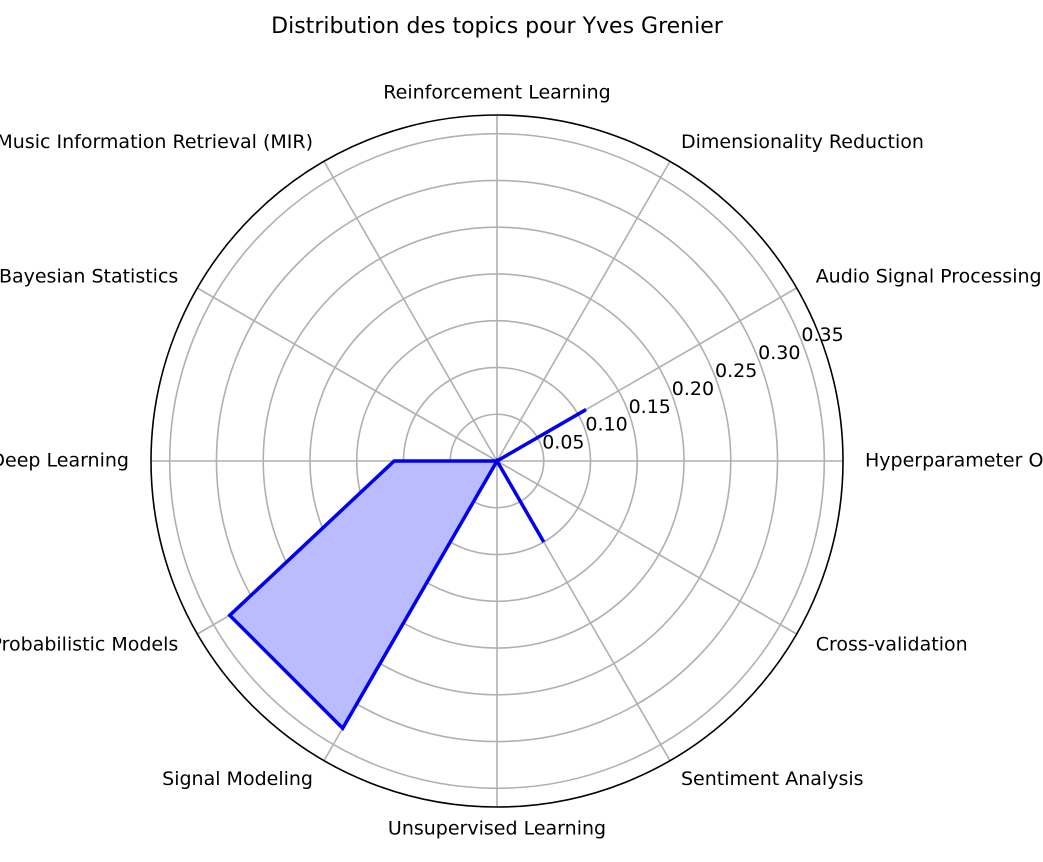 Image resolution: width=1043 pixels, height=862 pixels. Describe the element at coordinates (64, 461) in the screenshot. I see `category-label: Deep Learning` at that location.